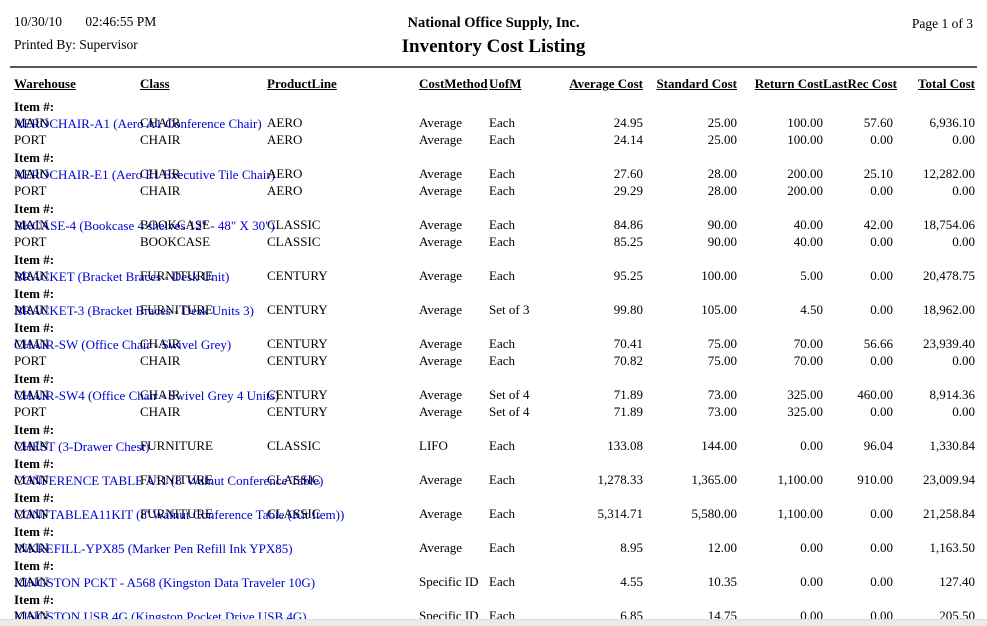  I want to click on item-link: BRACKET (Bracket Braces - Desk Unit), so click(122, 276).